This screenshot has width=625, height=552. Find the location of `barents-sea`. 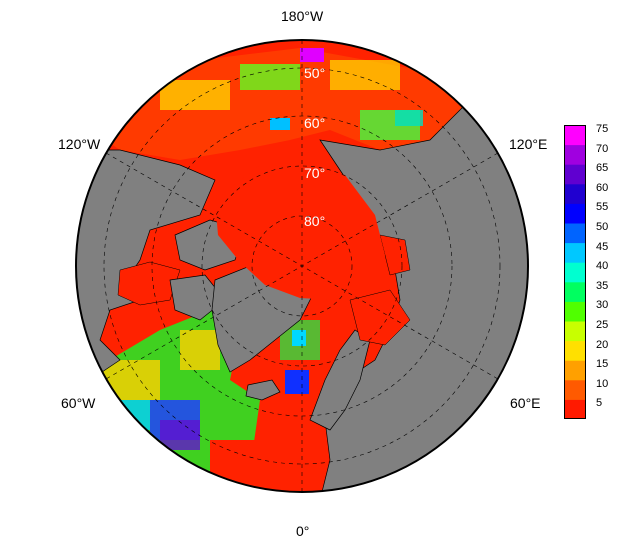

barents-sea is located at coordinates (380, 317).